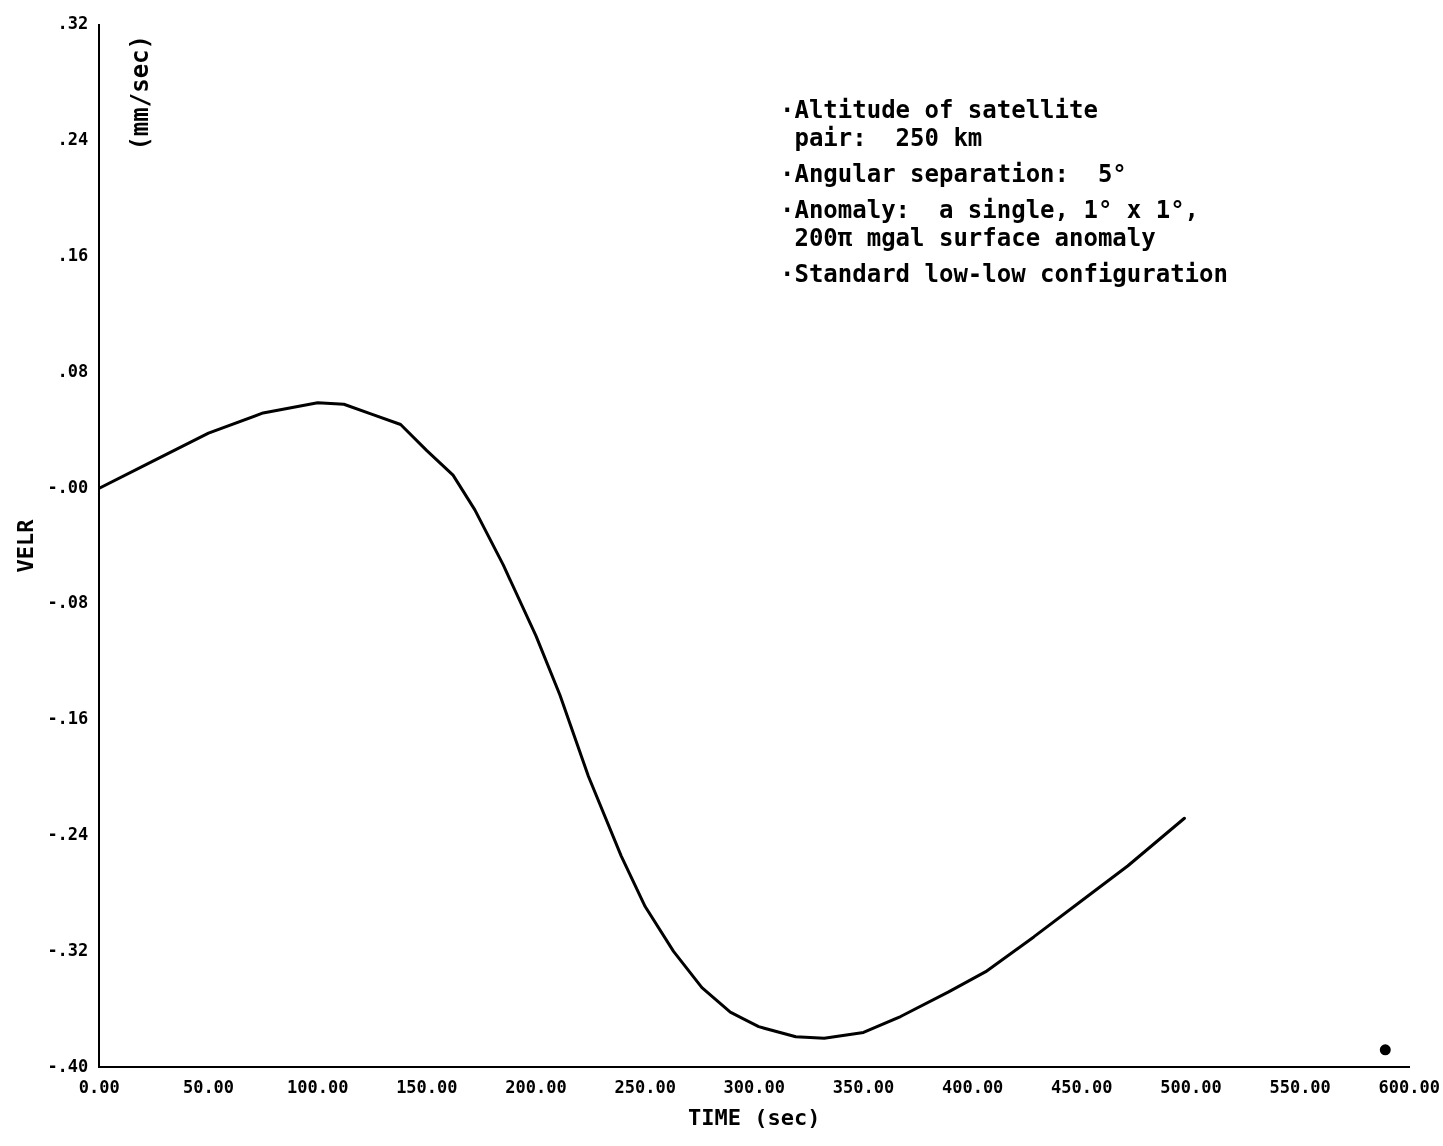 The width and height of the screenshot is (1443, 1146). What do you see at coordinates (73, 255) in the screenshot?
I see `y-tick-label: .16` at bounding box center [73, 255].